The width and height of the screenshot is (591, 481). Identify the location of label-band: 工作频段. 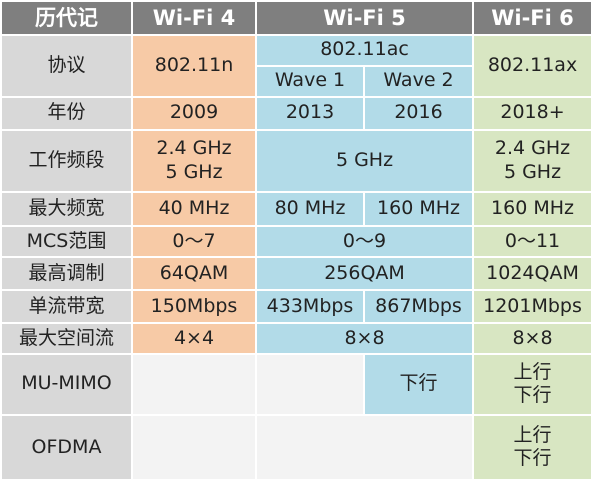
(66, 161).